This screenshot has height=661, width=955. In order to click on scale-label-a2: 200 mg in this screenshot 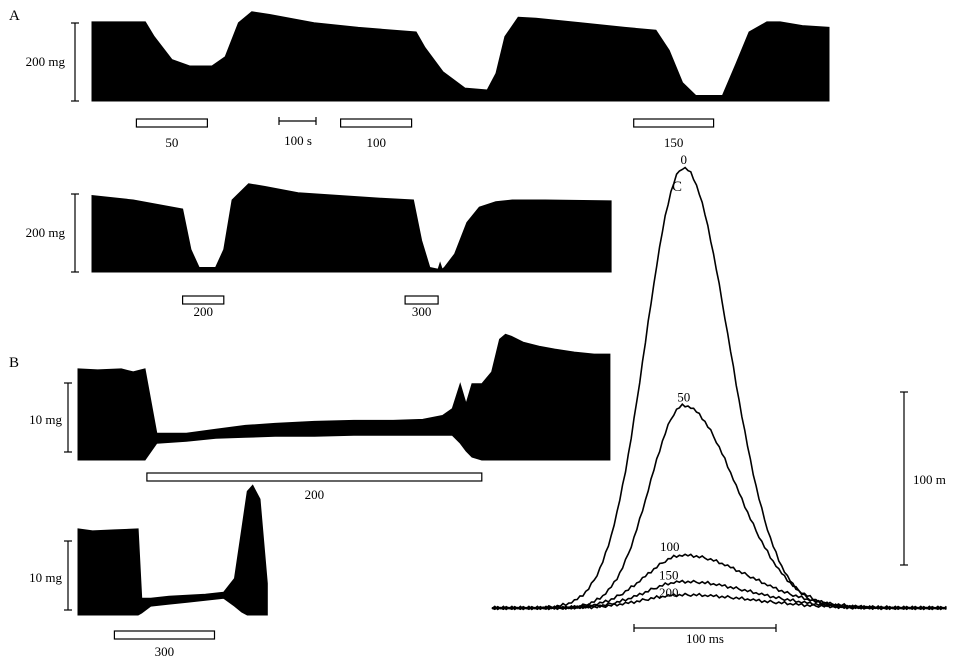, I will do `click(46, 232)`.